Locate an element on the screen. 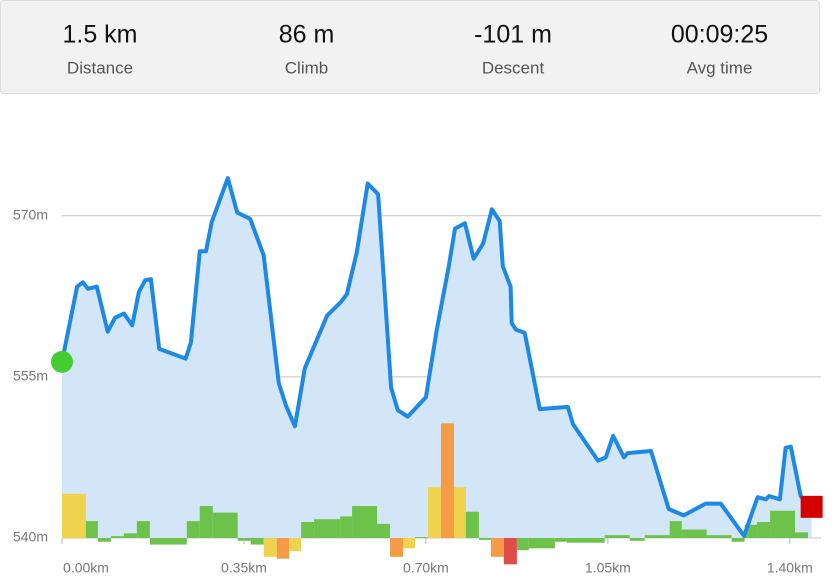  end-marker is located at coordinates (811, 506).